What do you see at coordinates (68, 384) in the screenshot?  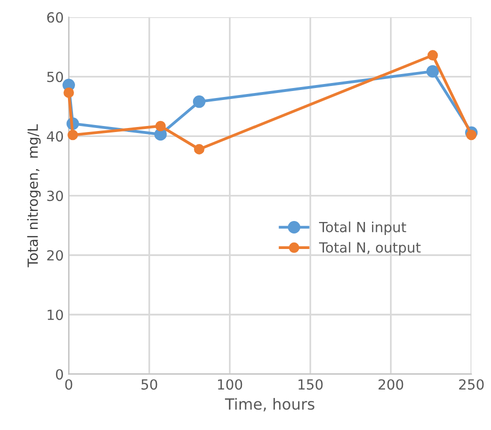 I see `x-tick-label: 0` at bounding box center [68, 384].